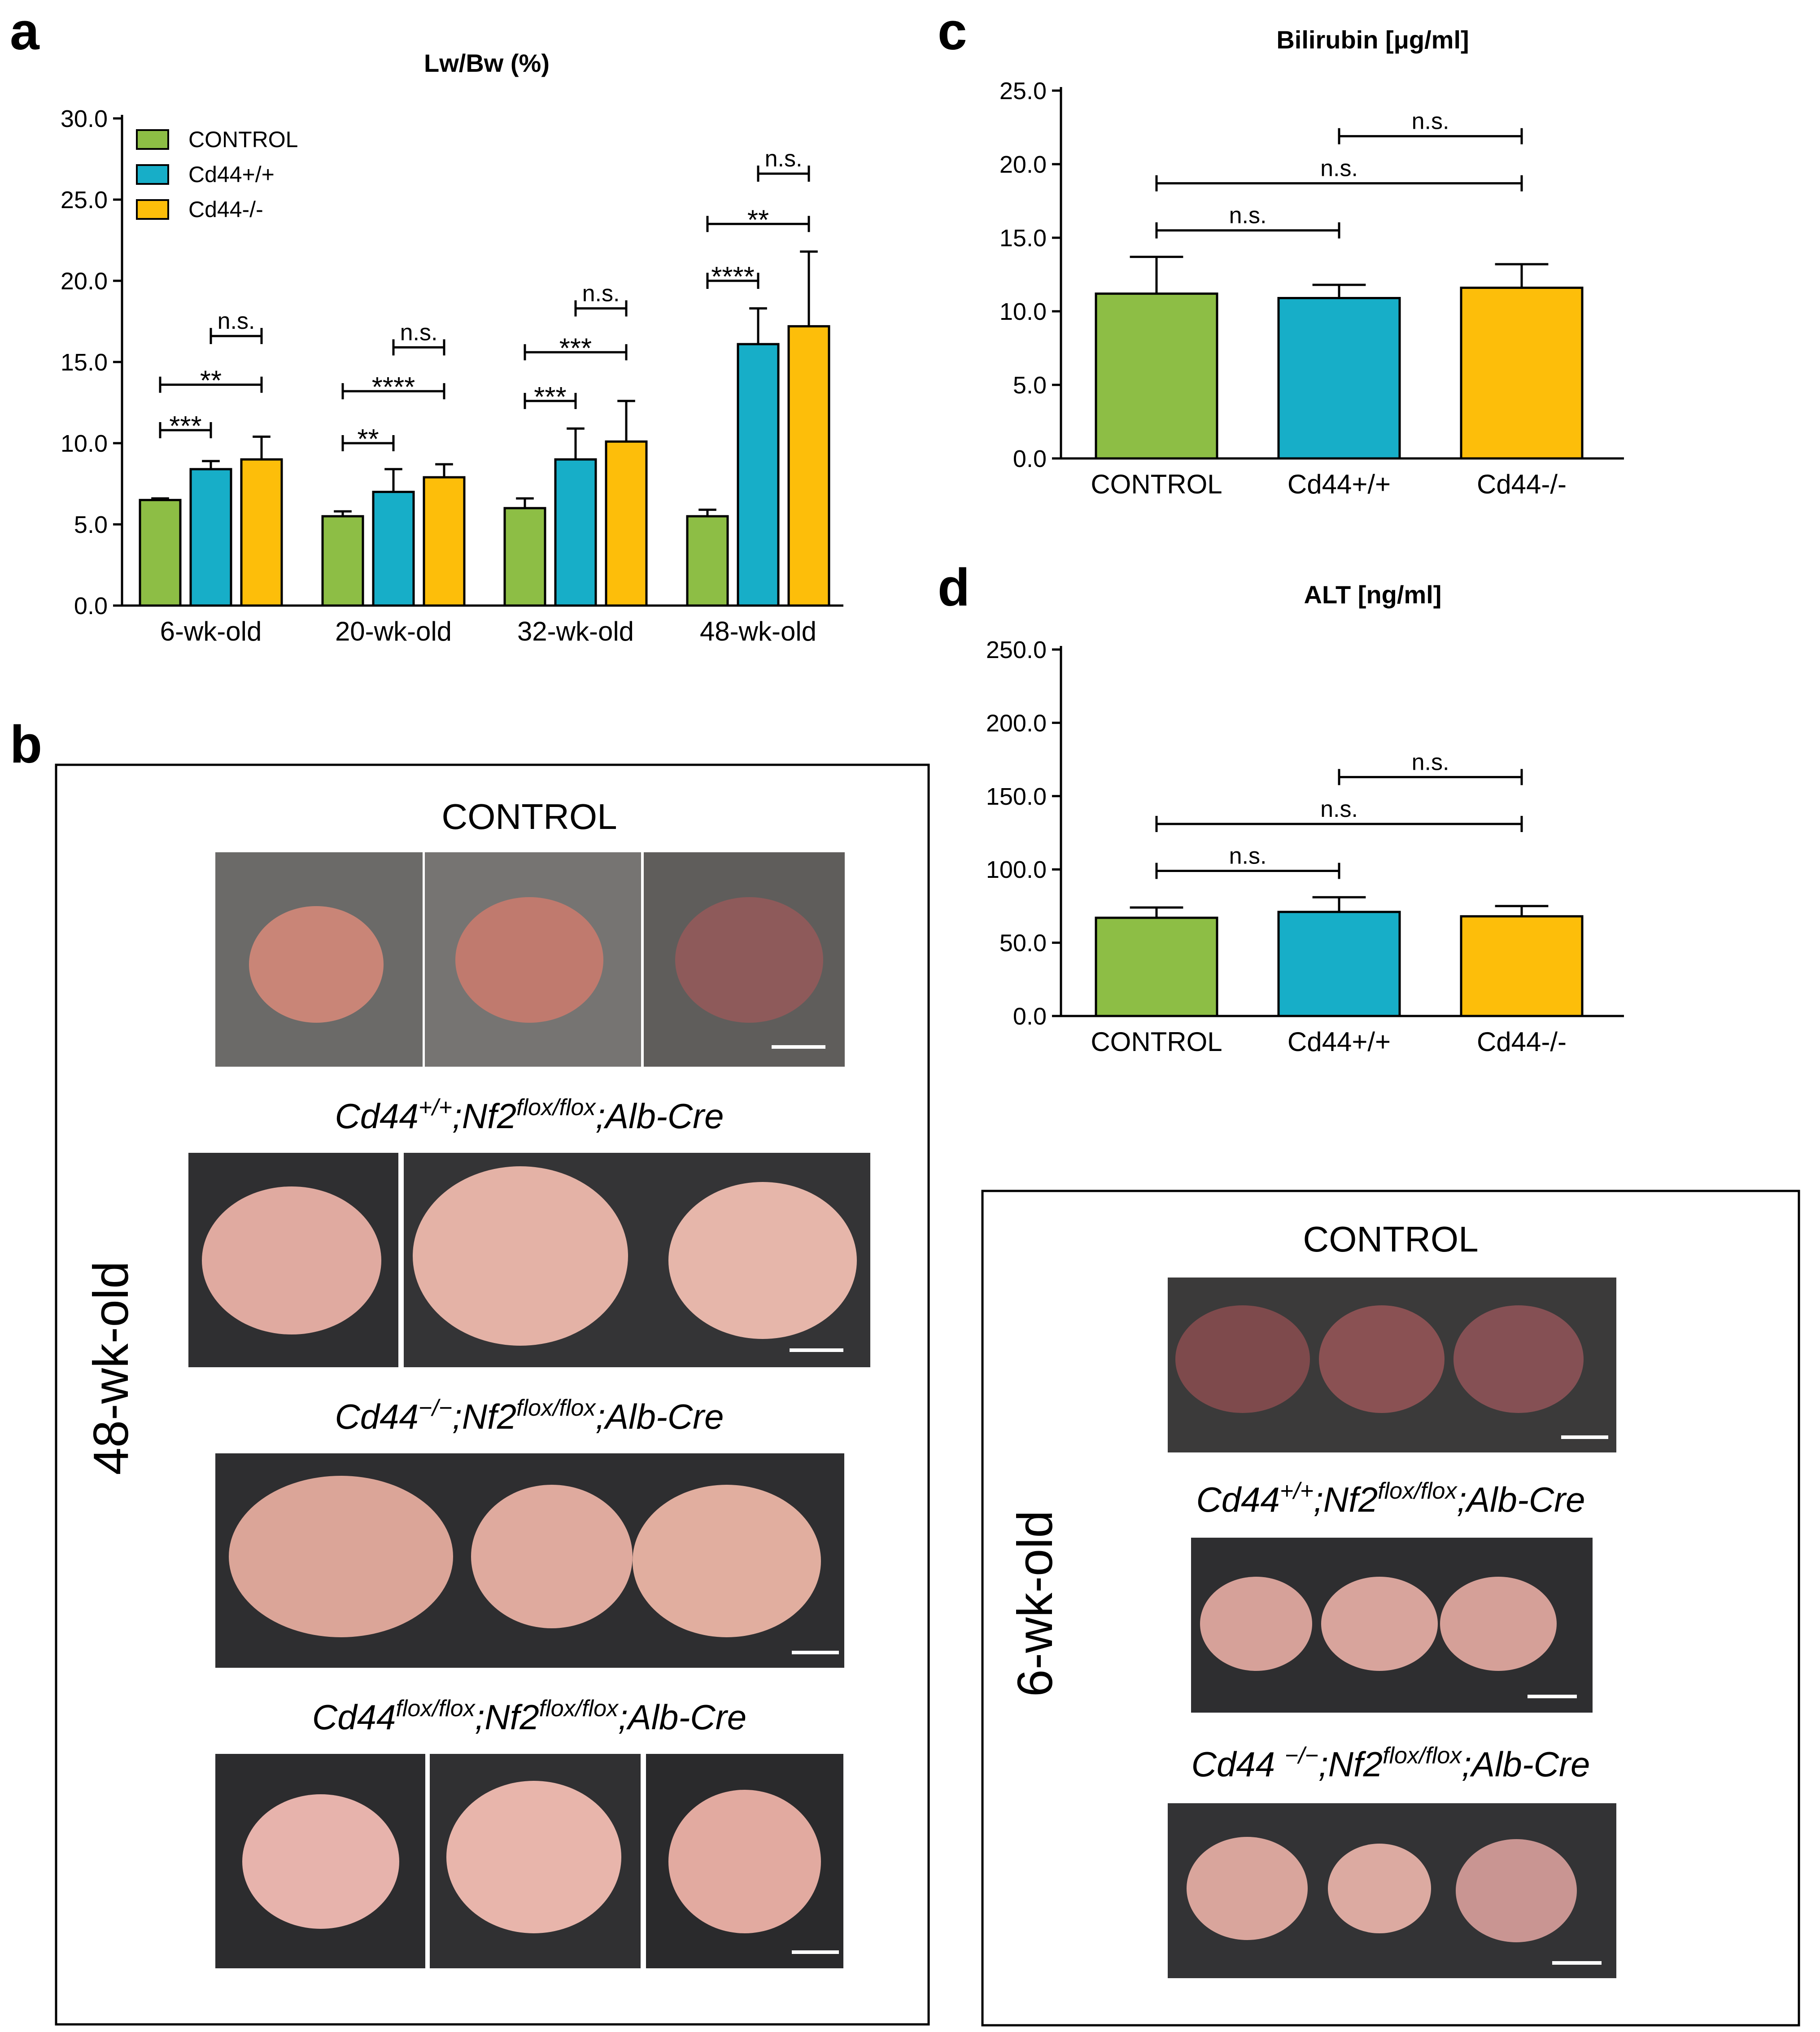 The height and width of the screenshot is (2032, 1820). I want to click on panel-b-control-photos, so click(530, 959).